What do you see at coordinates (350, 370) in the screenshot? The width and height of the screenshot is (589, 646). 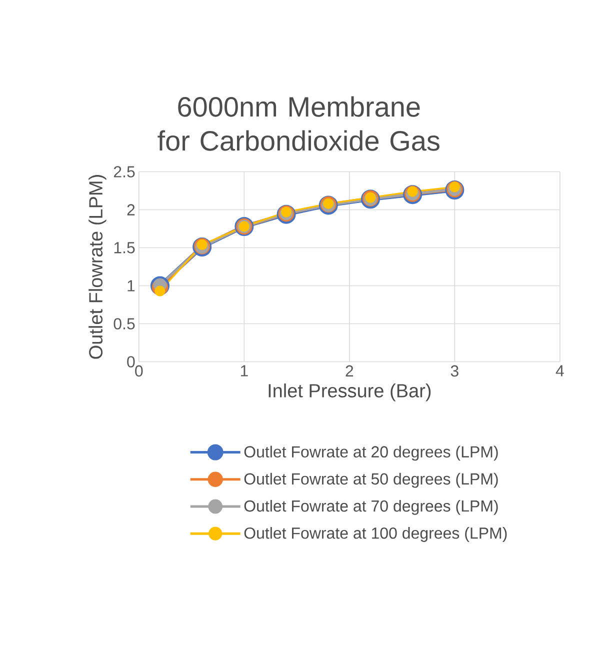 I see `x-tick-label: 2` at bounding box center [350, 370].